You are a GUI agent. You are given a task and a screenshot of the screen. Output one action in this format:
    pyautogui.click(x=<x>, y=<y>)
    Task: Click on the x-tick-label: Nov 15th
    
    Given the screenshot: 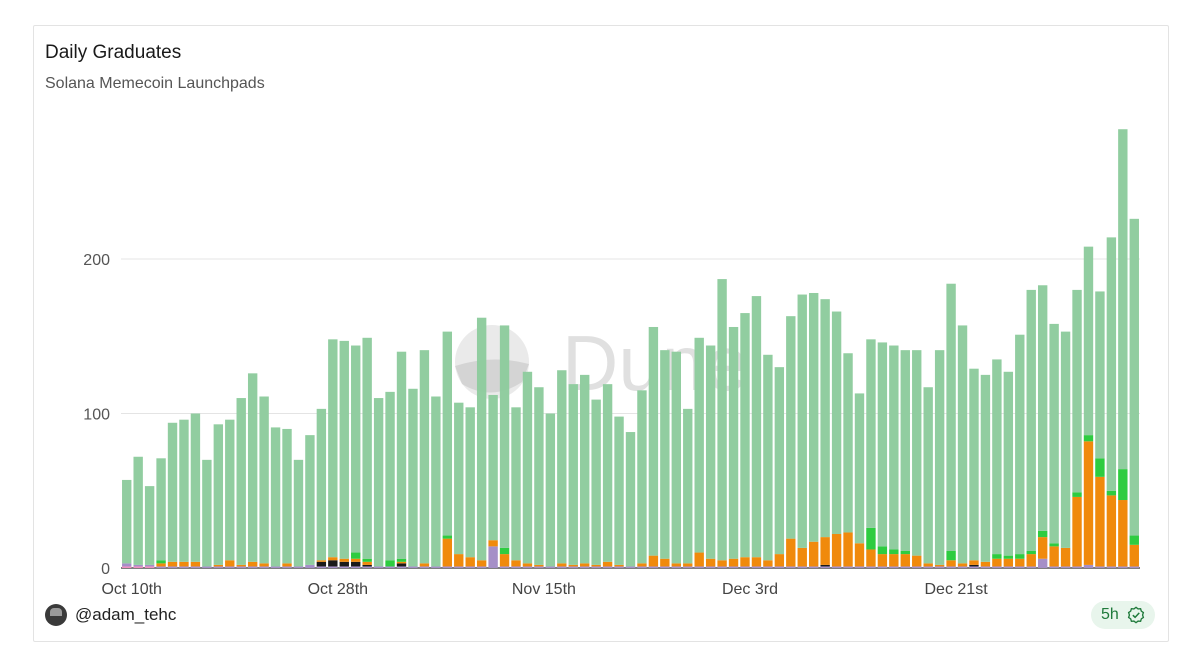 What is the action you would take?
    pyautogui.click(x=544, y=589)
    